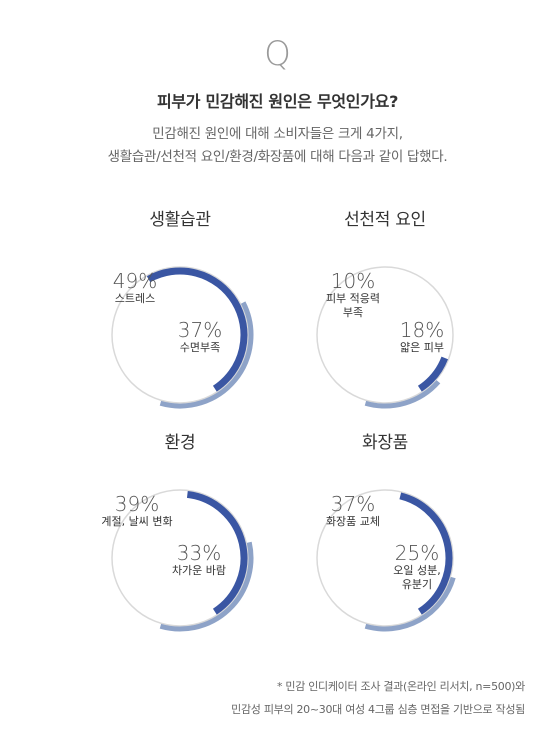 The width and height of the screenshot is (555, 750). I want to click on arc-차가운-바람, so click(206, 586).